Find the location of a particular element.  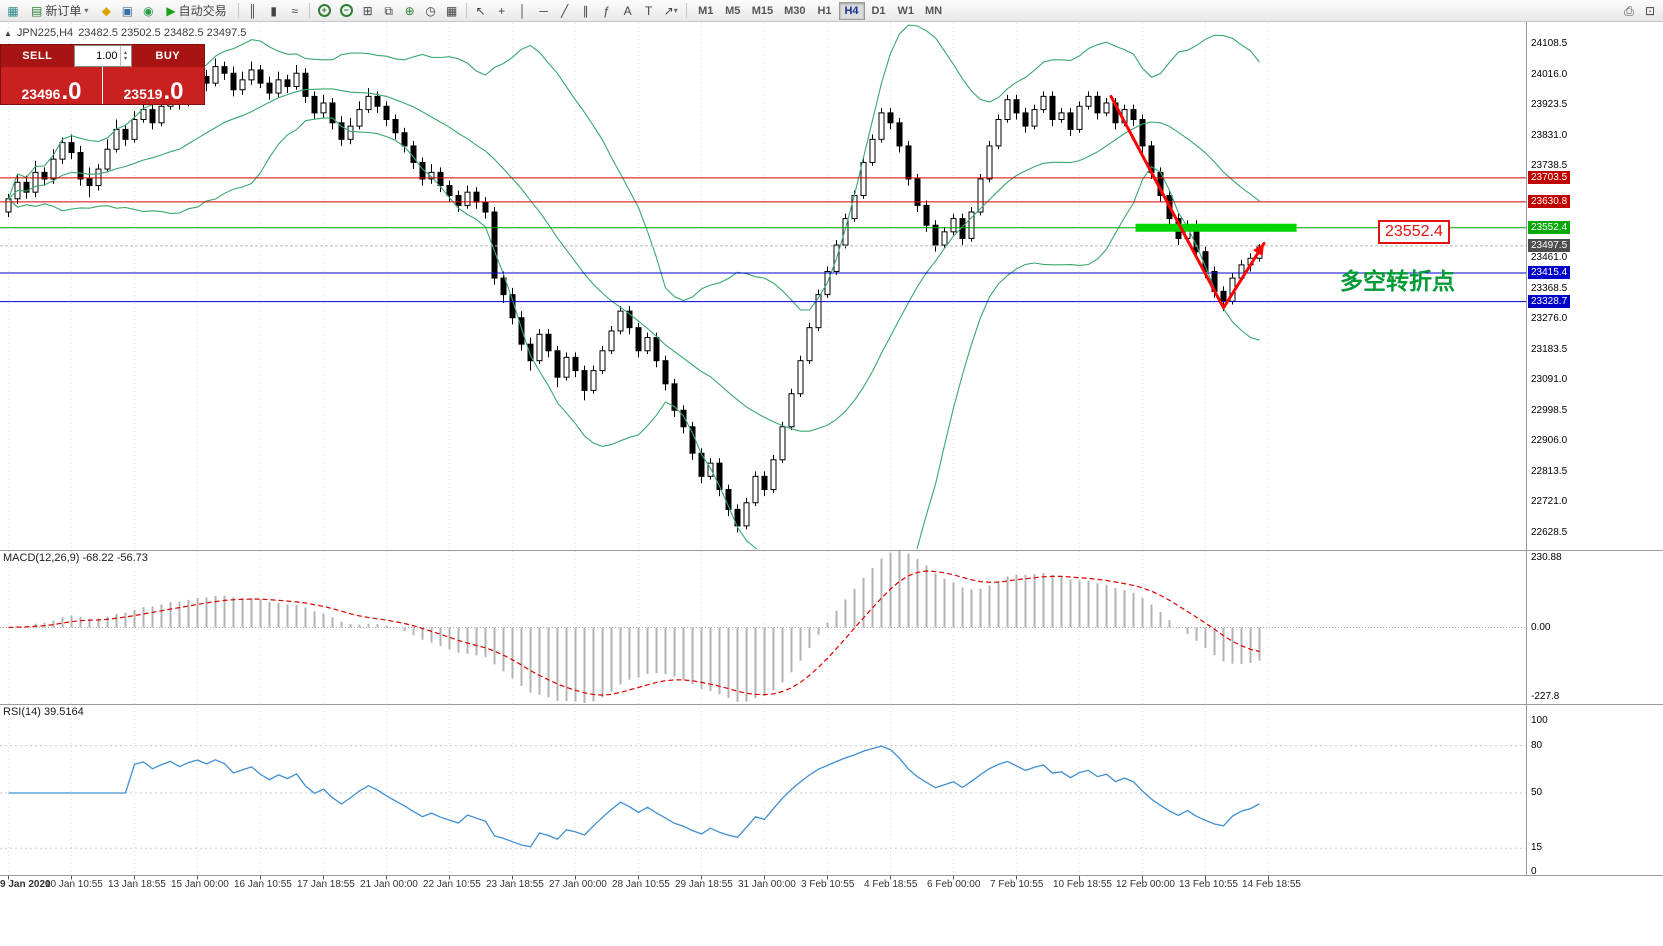

timeframe-m1-button: M1 is located at coordinates (706, 11).